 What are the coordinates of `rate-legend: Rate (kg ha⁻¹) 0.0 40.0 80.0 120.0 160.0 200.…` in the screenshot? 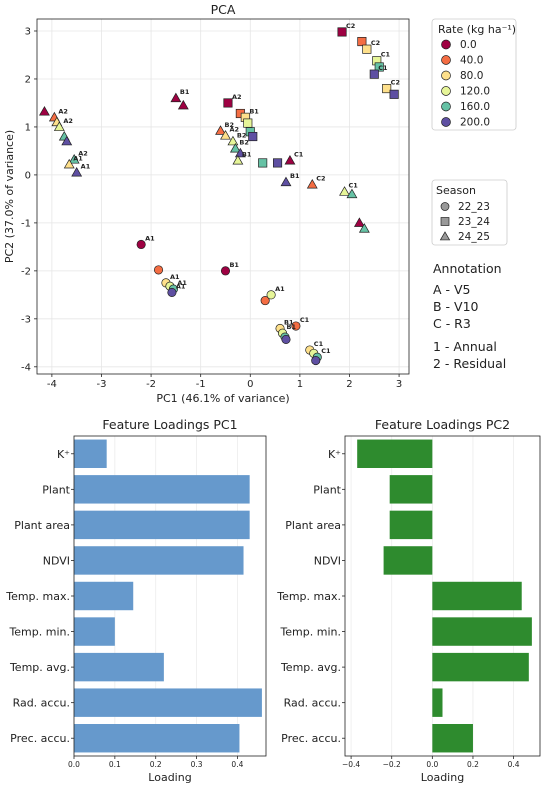 It's located at (474, 74).